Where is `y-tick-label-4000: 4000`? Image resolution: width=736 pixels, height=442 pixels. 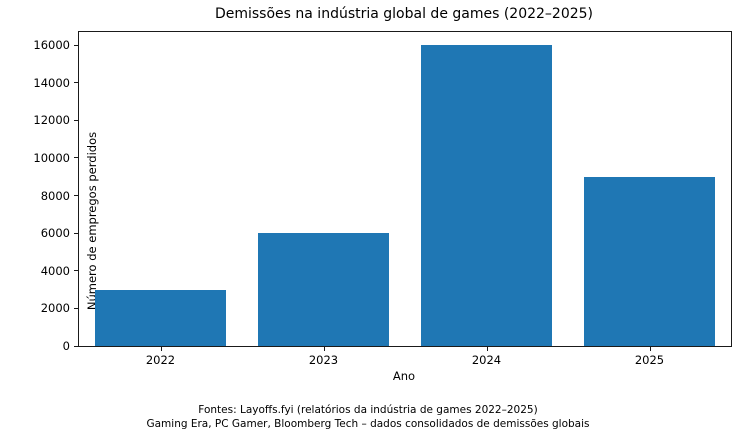 y-tick-label-4000: 4000 is located at coordinates (55, 270).